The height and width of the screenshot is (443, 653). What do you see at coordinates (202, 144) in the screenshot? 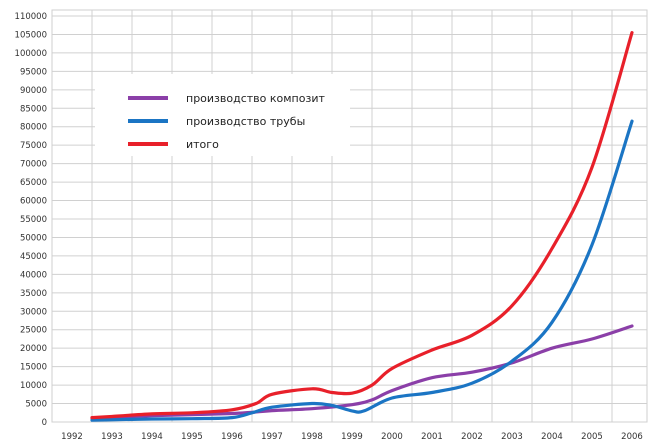
I see `legend-label-total: итого` at bounding box center [202, 144].